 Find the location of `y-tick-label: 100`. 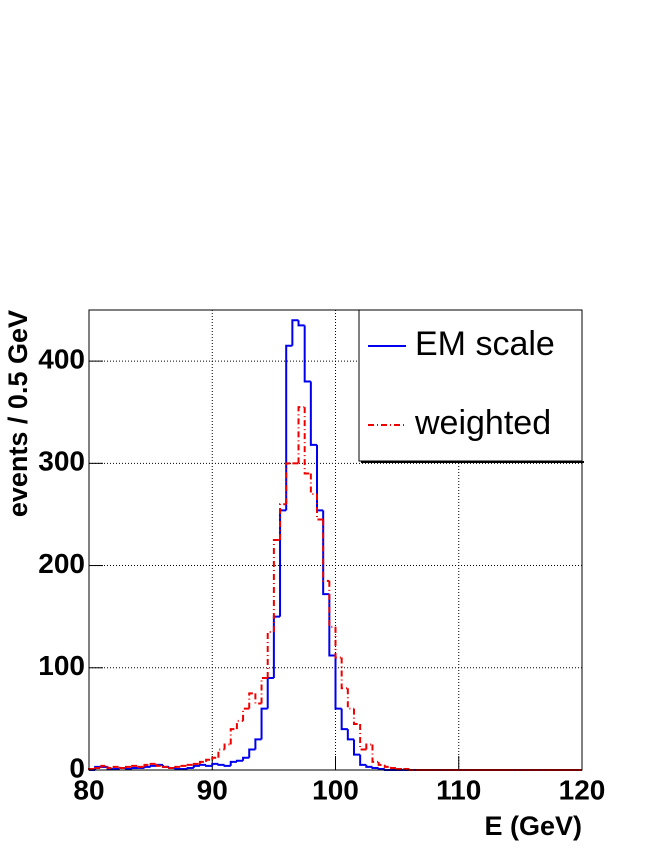

y-tick-label: 100 is located at coordinates (61, 665).